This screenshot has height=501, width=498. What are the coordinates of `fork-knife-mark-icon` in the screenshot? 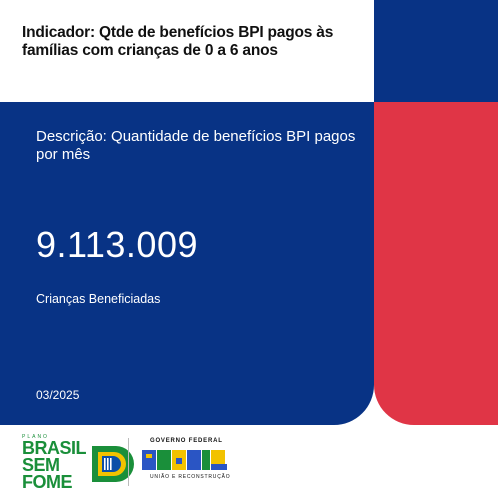 It's located at (113, 464).